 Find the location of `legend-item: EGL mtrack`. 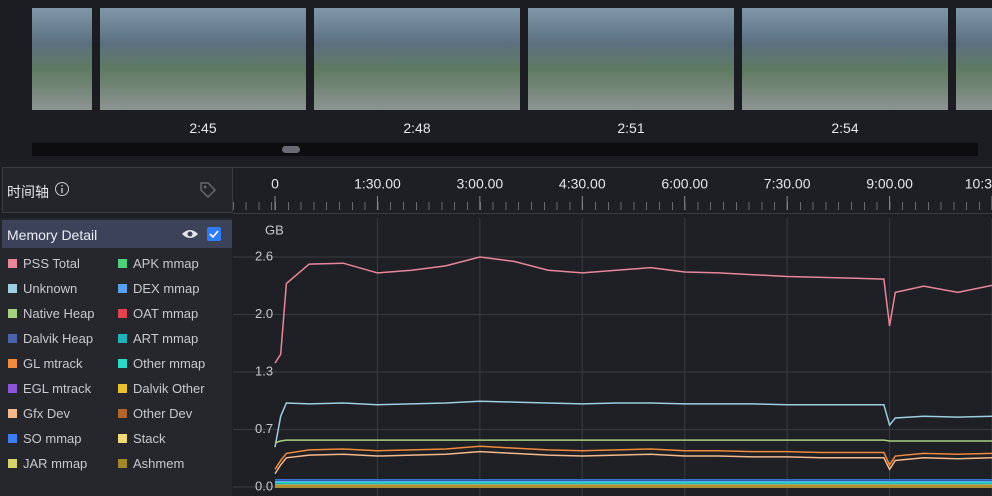

legend-item: EGL mtrack is located at coordinates (49, 388).